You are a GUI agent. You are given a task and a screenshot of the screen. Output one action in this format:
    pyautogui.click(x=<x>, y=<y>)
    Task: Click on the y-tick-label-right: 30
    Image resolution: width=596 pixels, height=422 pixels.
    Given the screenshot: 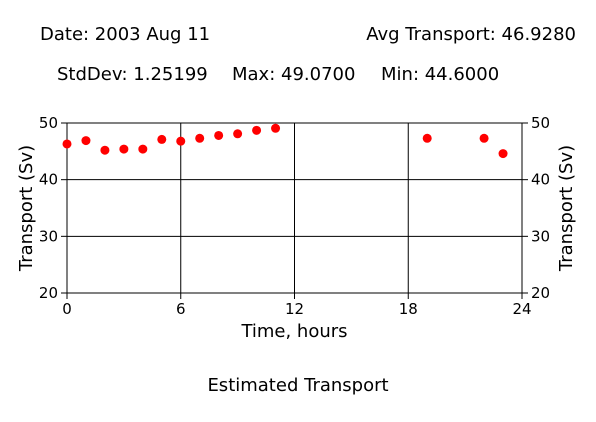 What is the action you would take?
    pyautogui.click(x=540, y=236)
    